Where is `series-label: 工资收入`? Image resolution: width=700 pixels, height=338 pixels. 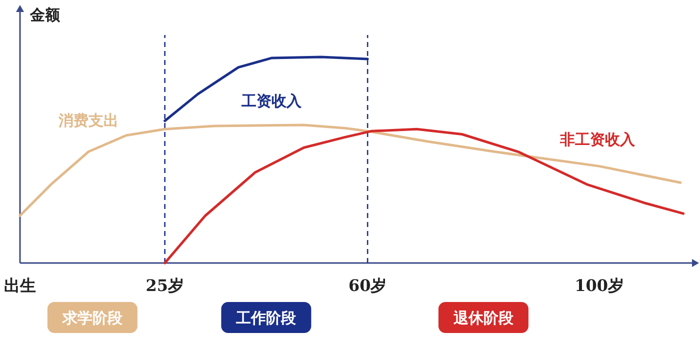
series-label: 工资收入 is located at coordinates (271, 101).